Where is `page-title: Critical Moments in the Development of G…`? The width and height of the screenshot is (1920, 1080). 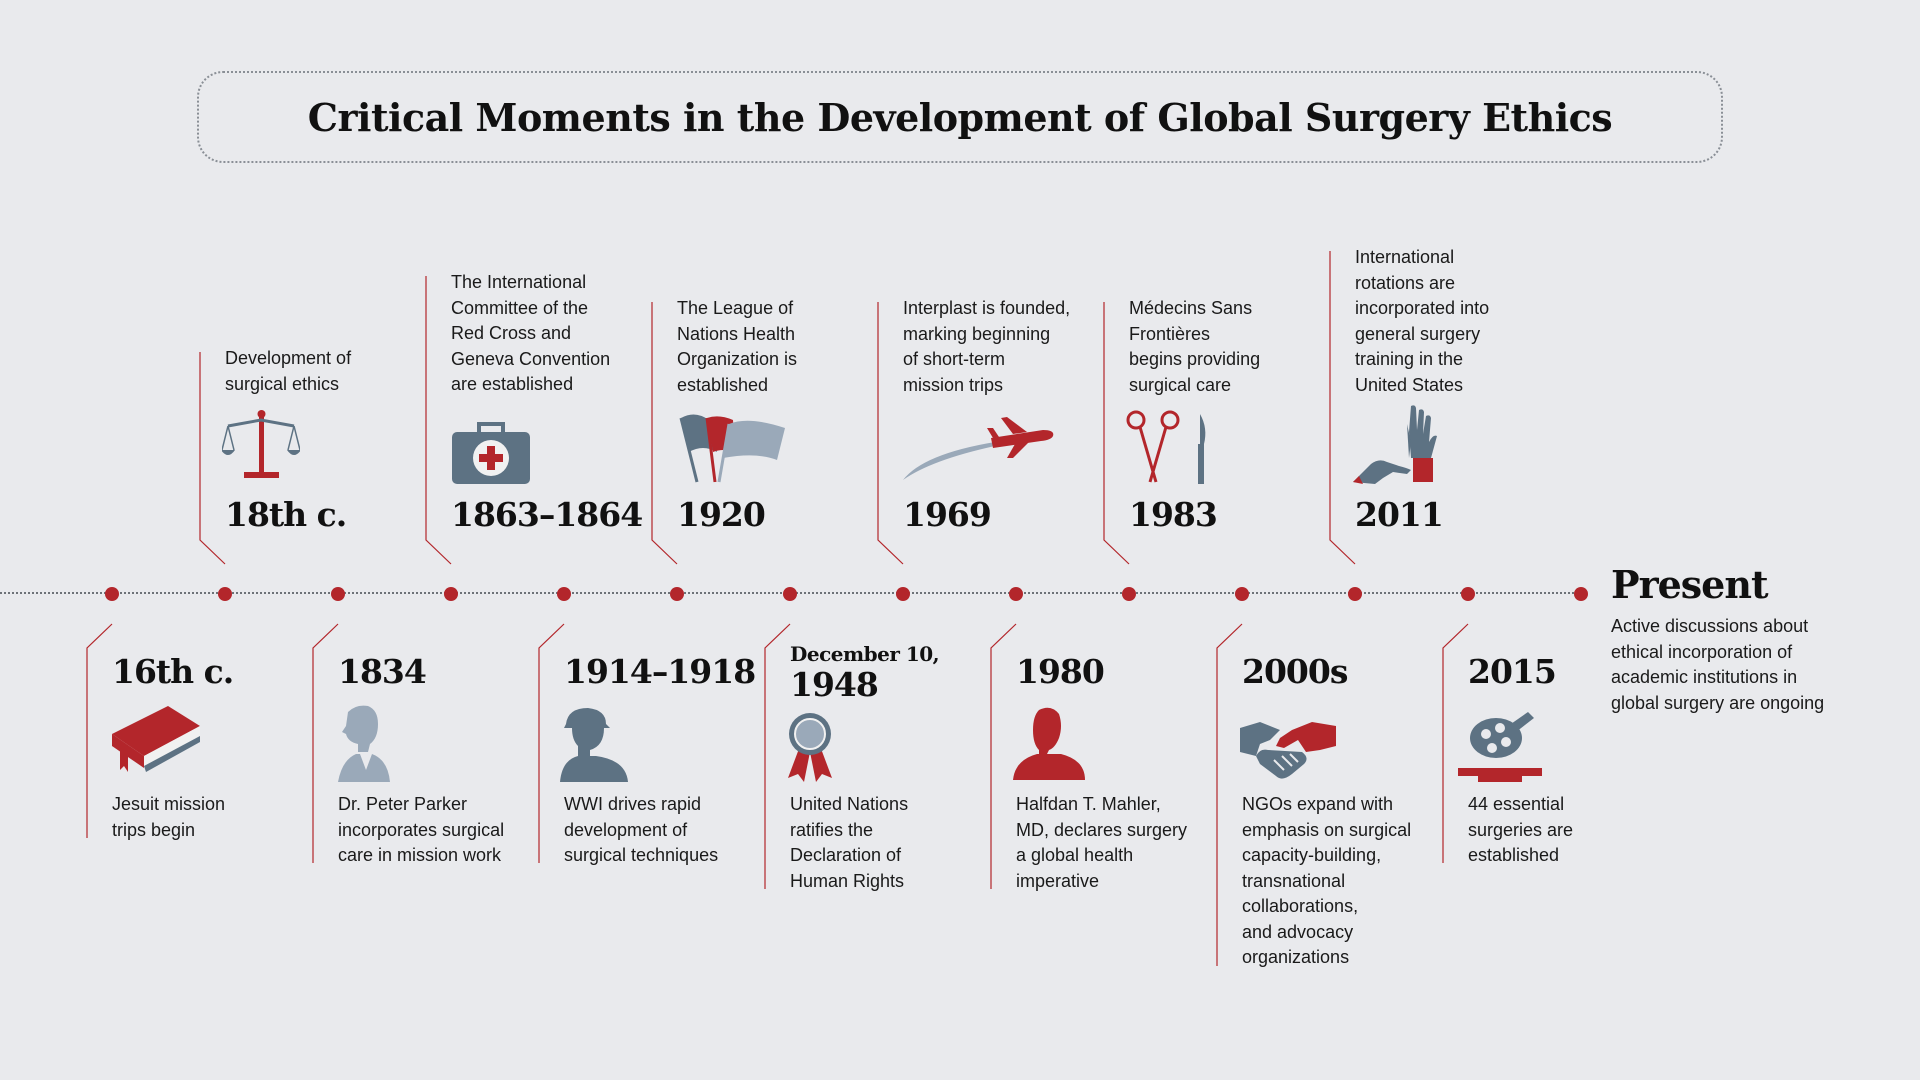 page-title: Critical Moments in the Development of G… is located at coordinates (960, 117).